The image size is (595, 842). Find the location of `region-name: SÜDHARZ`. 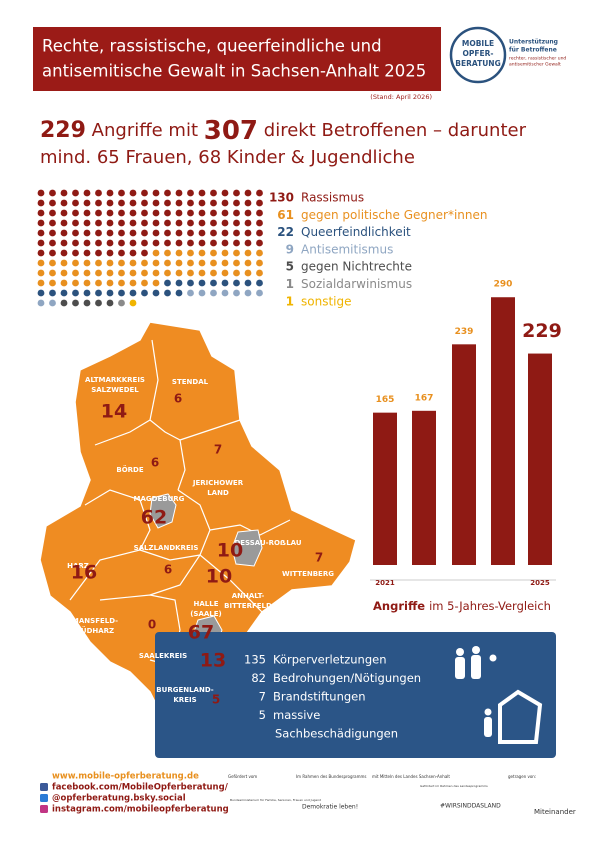

region-name: SÜDHARZ is located at coordinates (95, 630).